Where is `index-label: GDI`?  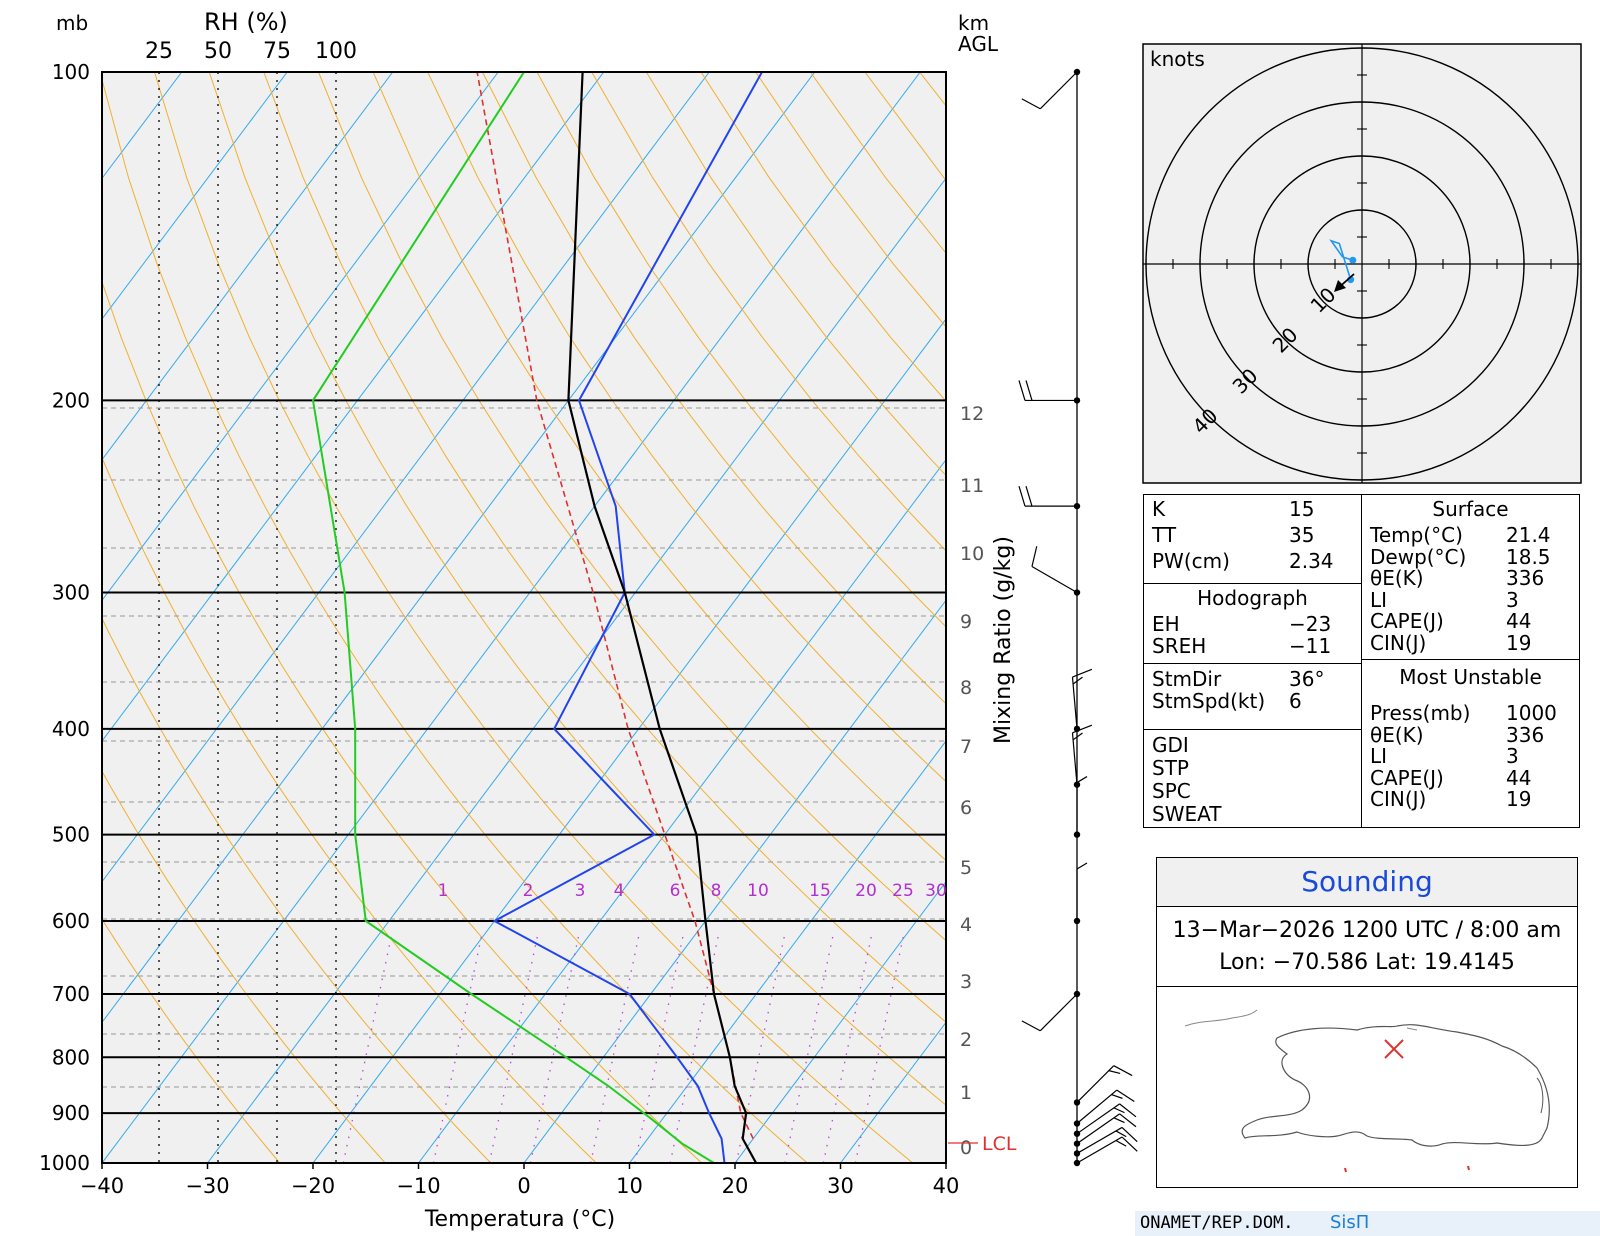 index-label: GDI is located at coordinates (1170, 745).